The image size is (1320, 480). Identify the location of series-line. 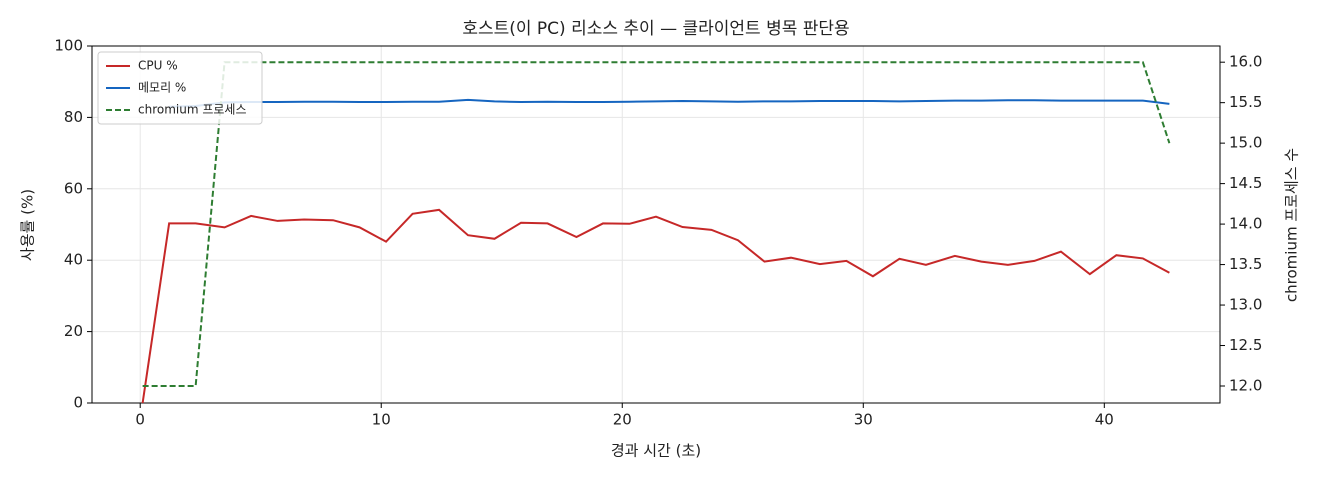
(669, 103).